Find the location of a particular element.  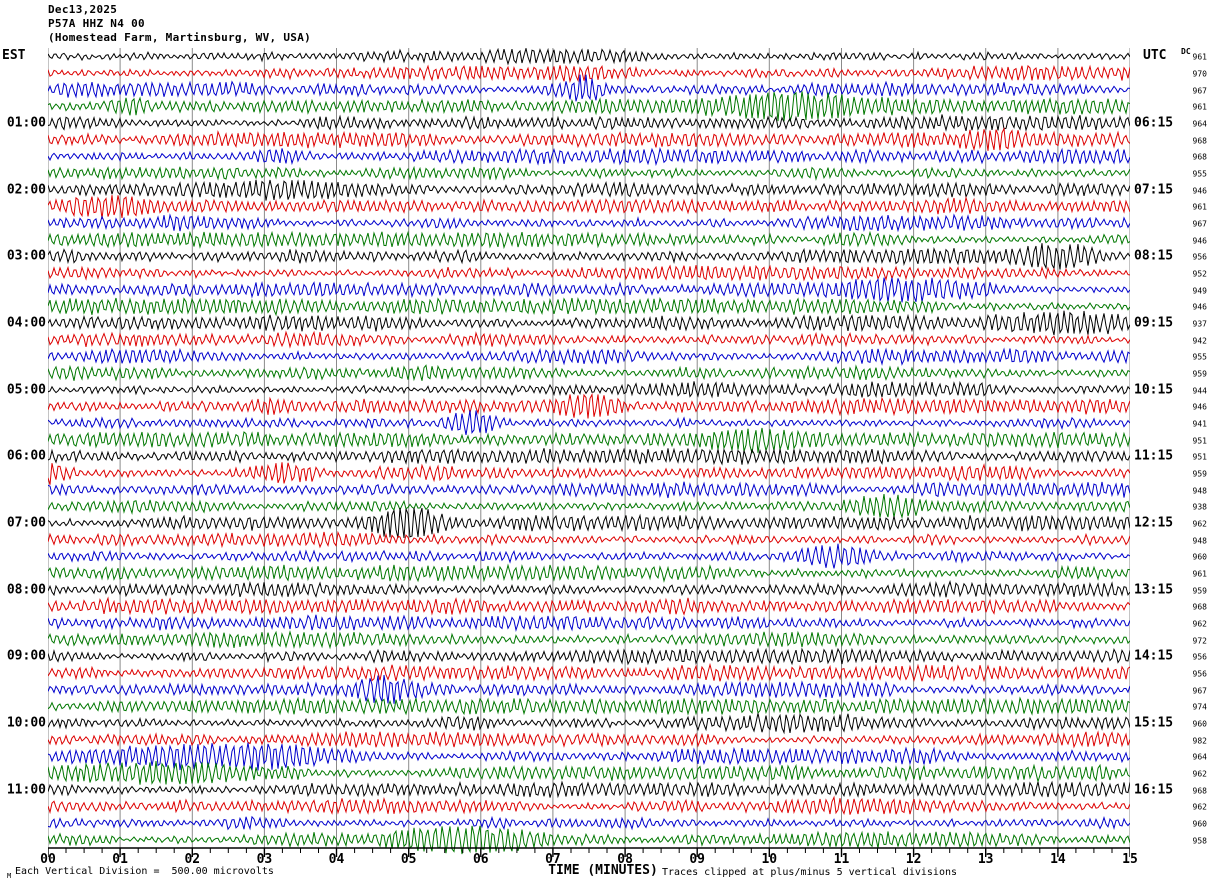

dc-offset-value: 962 is located at coordinates (1199, 624).